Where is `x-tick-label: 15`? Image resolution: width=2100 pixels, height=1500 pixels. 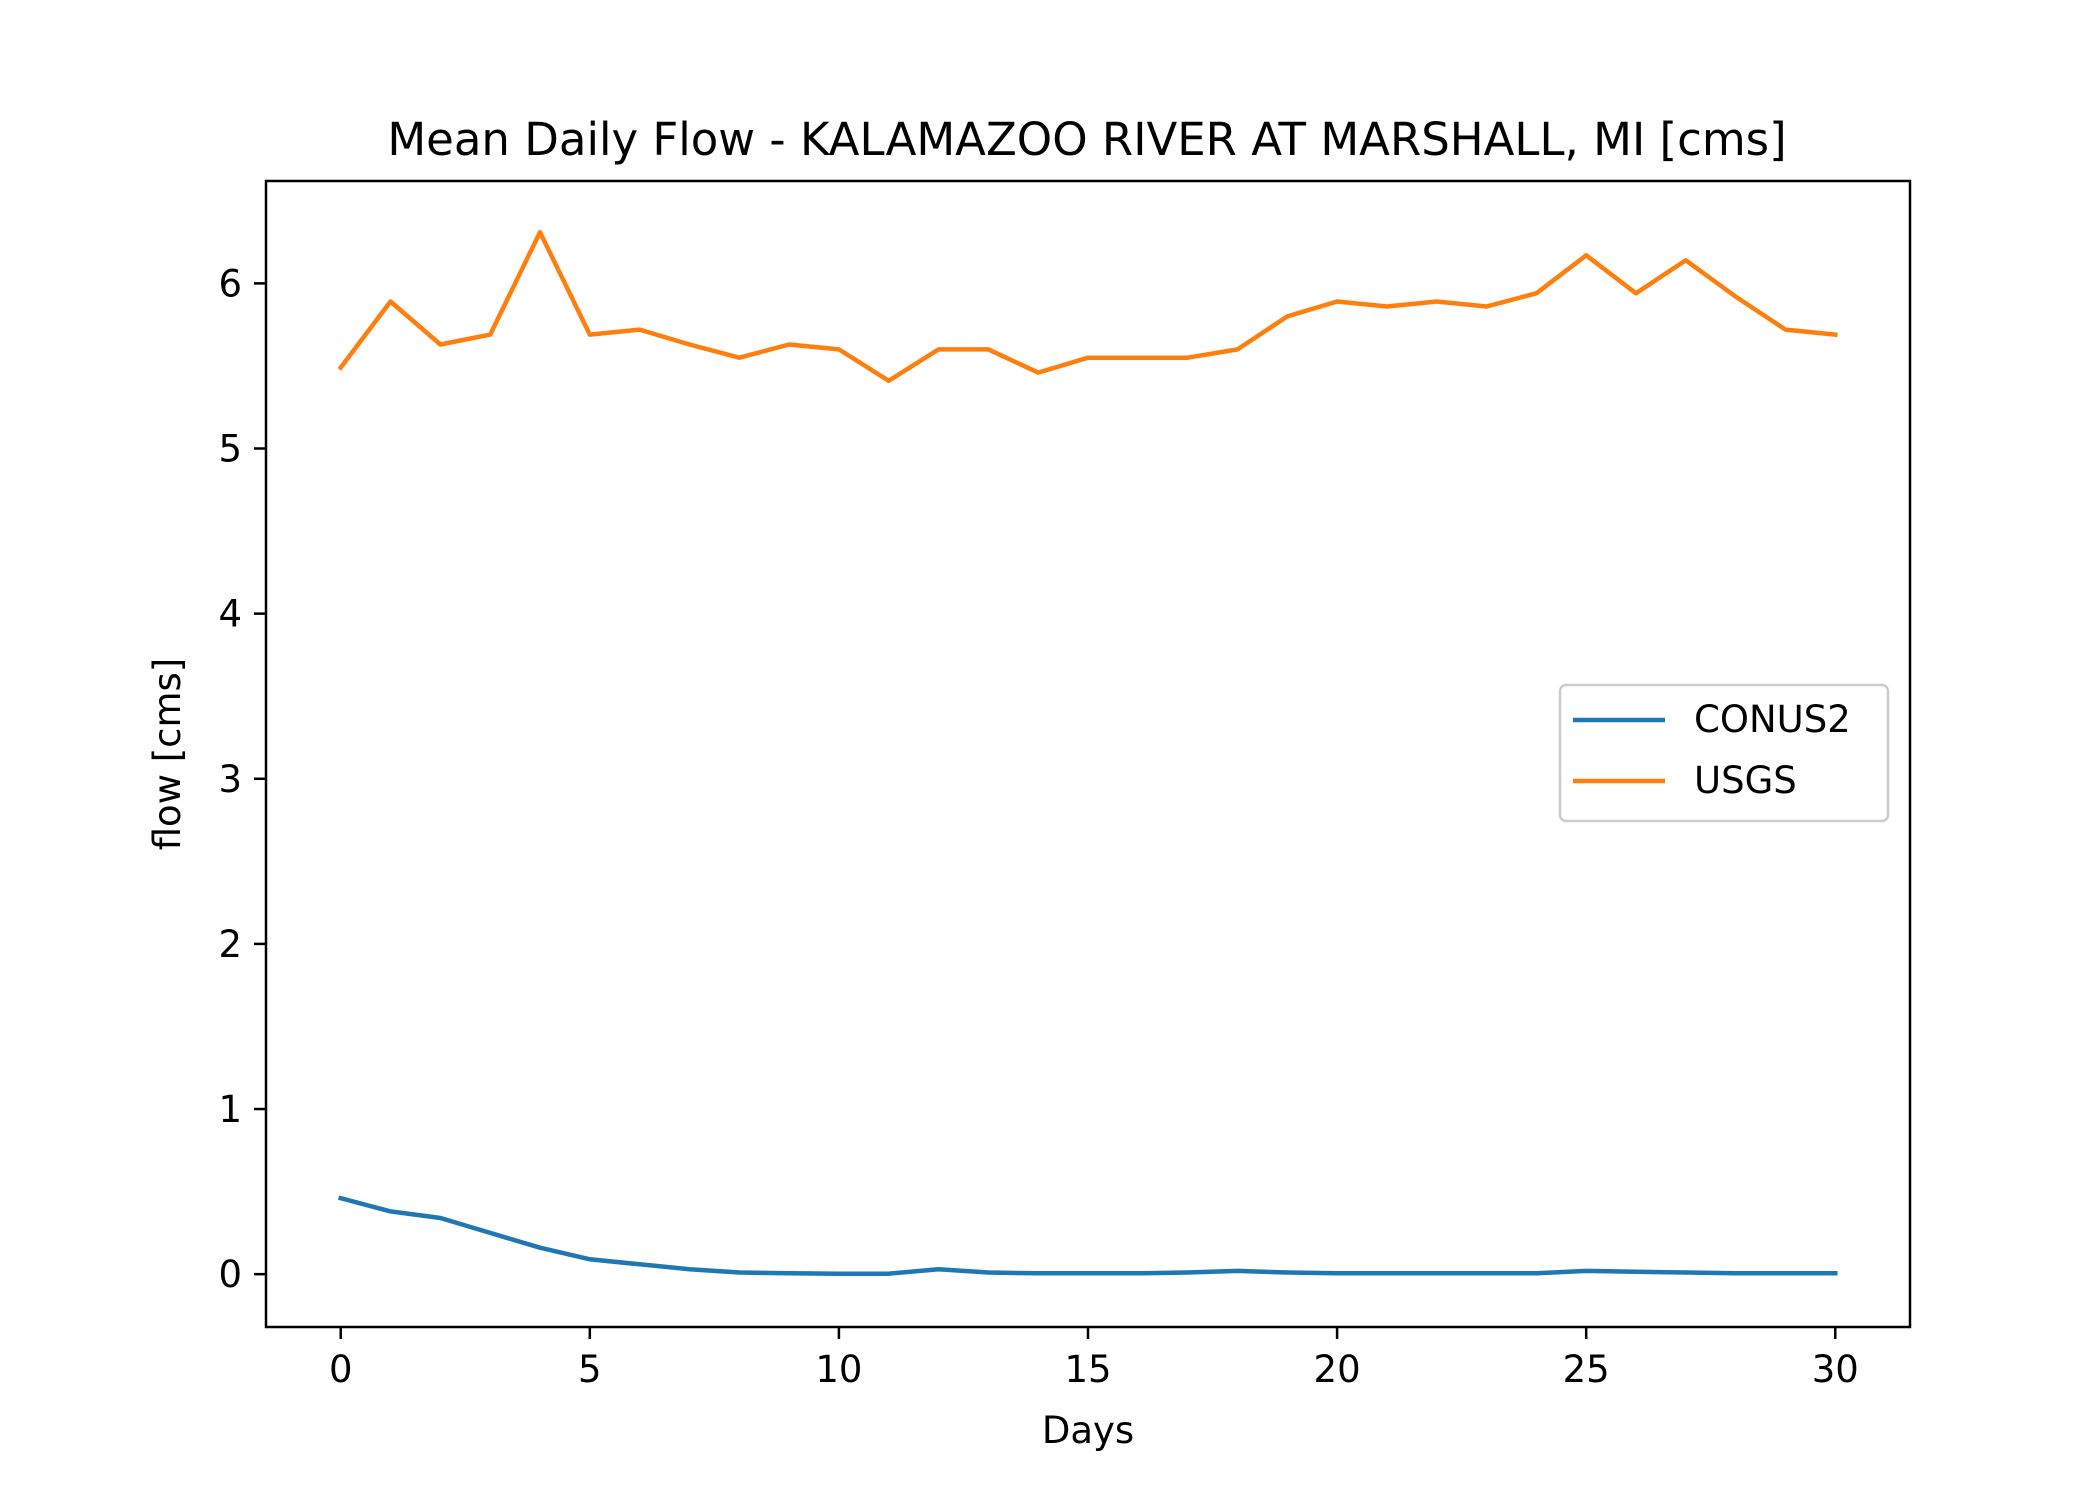
x-tick-label: 15 is located at coordinates (1087, 1369).